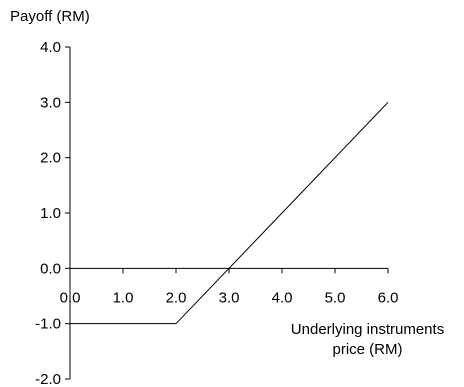  Describe the element at coordinates (70, 297) in the screenshot. I see `x-tick-label: 0.0` at that location.